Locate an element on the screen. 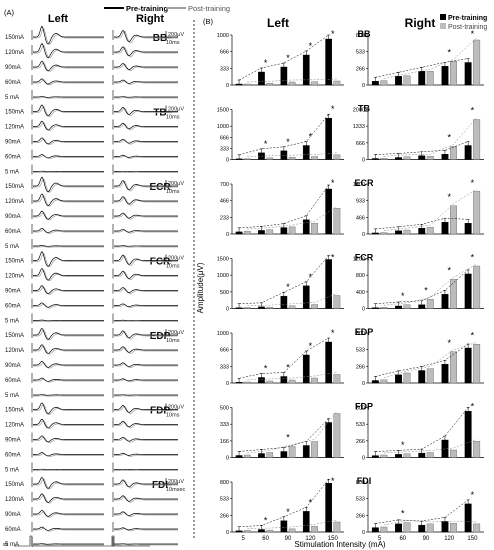  bars-left-header: Left is located at coordinates (278, 23).